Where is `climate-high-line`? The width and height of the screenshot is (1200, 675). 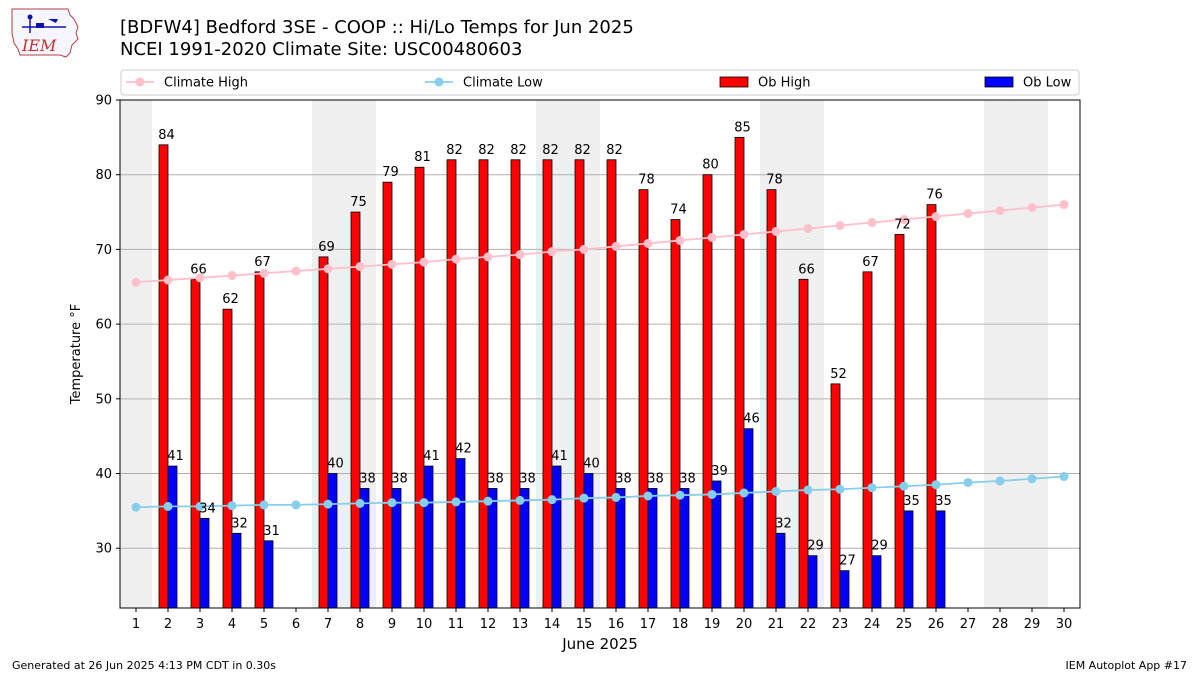 climate-high-line is located at coordinates (600, 243).